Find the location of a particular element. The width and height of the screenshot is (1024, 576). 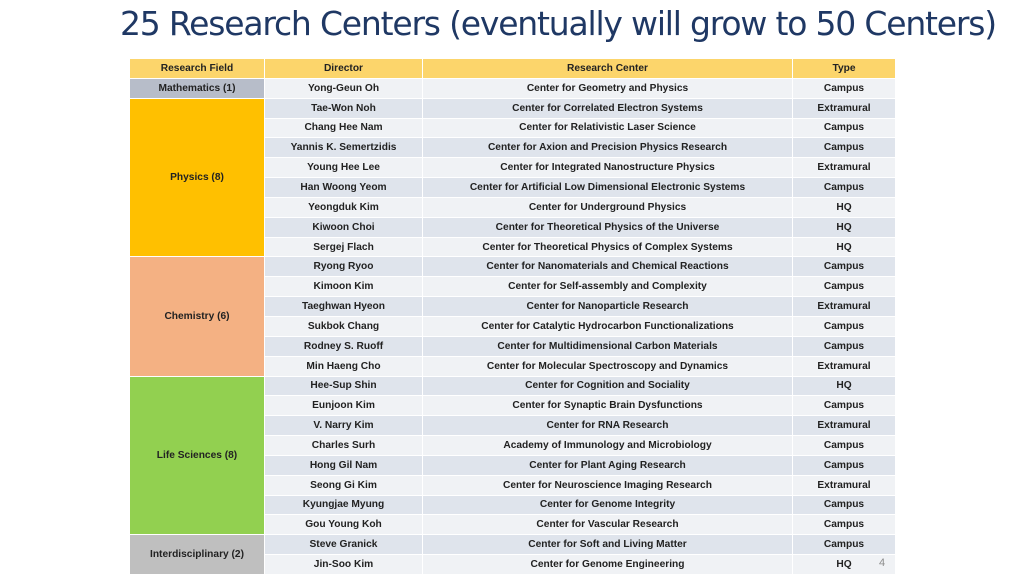

director-cell: Yannis K. Semertzidis is located at coordinates (343, 148).